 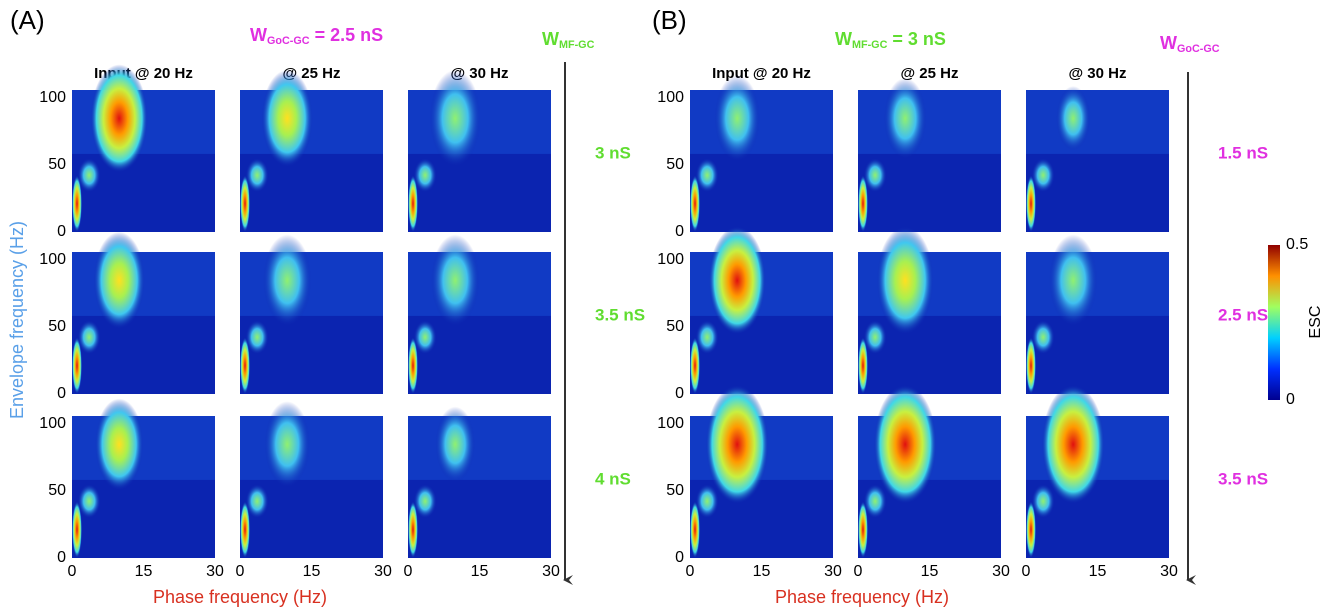 I want to click on panel-title: WGoC-GC = 2.5 nS, so click(x=316, y=36).